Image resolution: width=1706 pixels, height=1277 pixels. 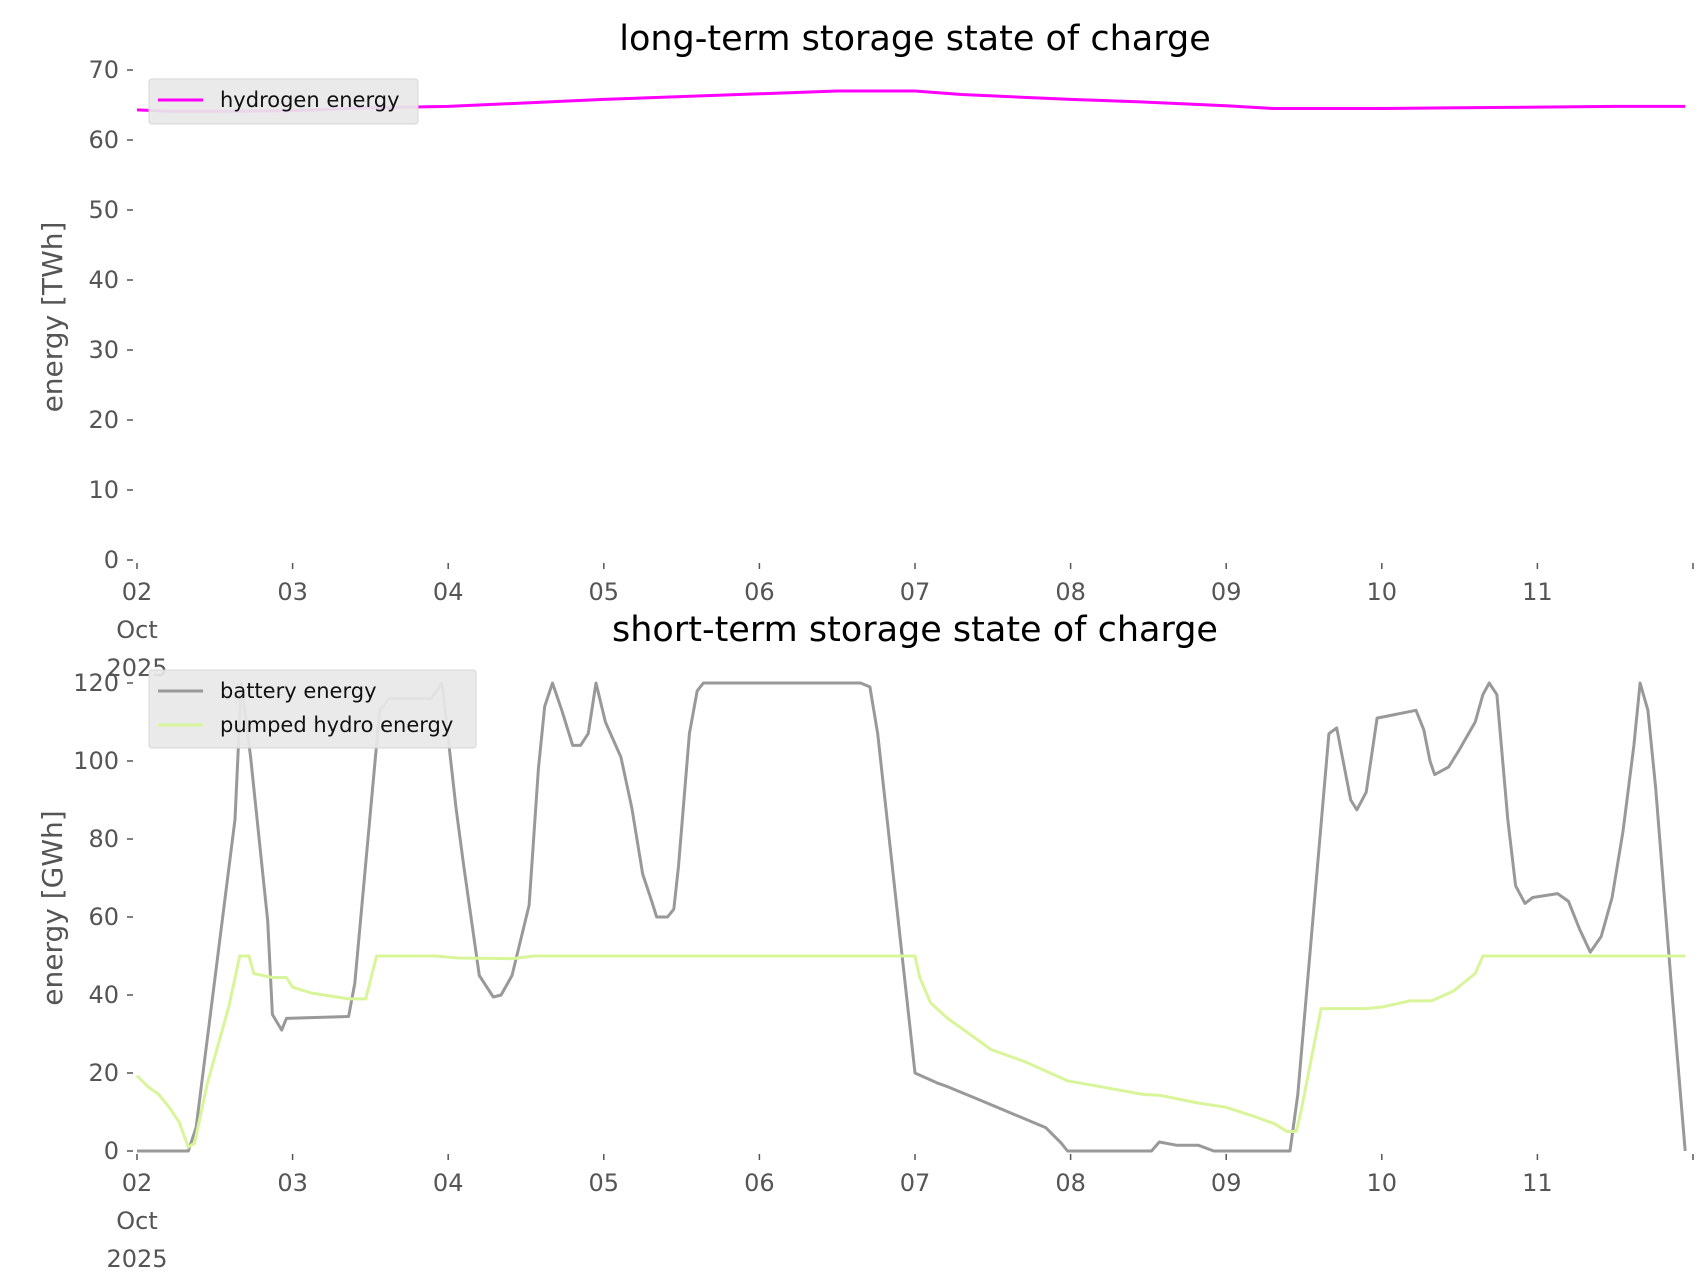 What do you see at coordinates (52, 907) in the screenshot?
I see `y-axis-label: energy [GWh]` at bounding box center [52, 907].